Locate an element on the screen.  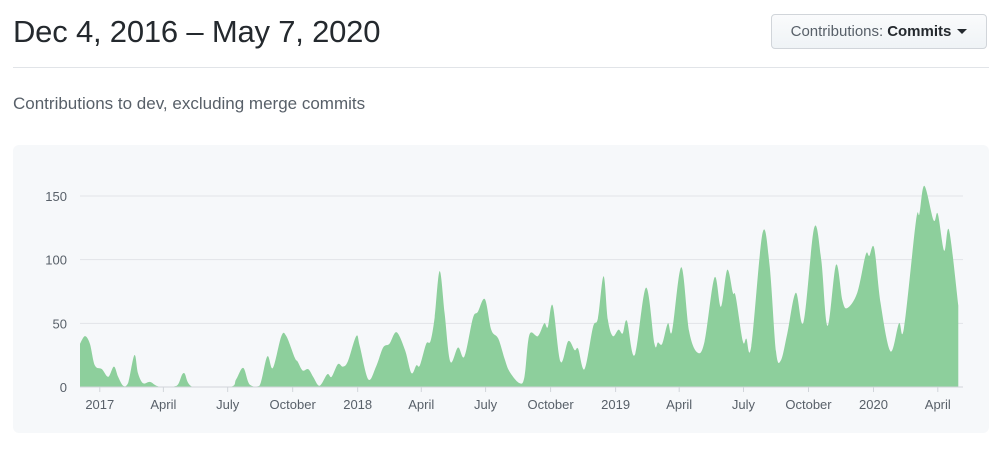
contributions-type-dropdown: Contributions: Commits is located at coordinates (879, 31).